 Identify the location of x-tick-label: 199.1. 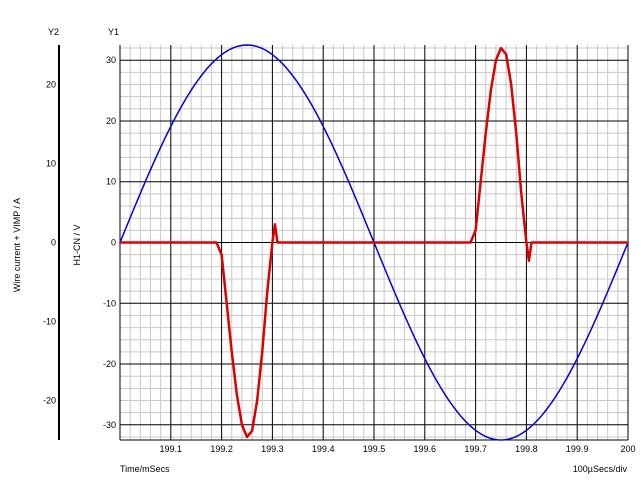
(171, 449).